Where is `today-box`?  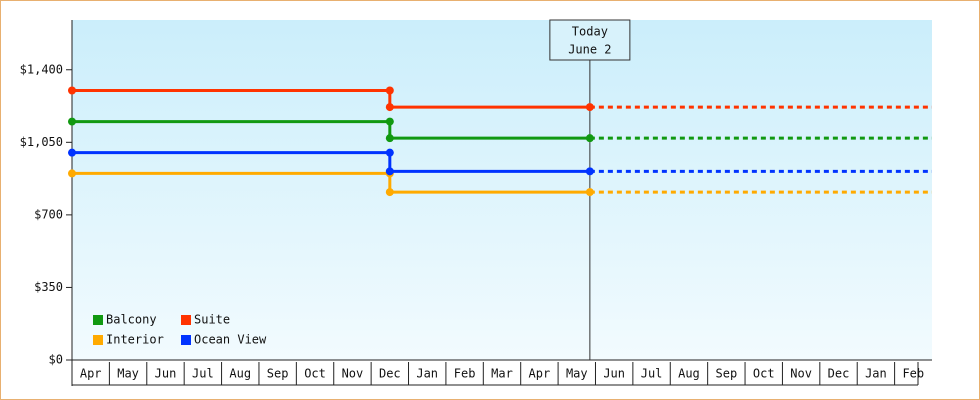
today-box is located at coordinates (590, 40).